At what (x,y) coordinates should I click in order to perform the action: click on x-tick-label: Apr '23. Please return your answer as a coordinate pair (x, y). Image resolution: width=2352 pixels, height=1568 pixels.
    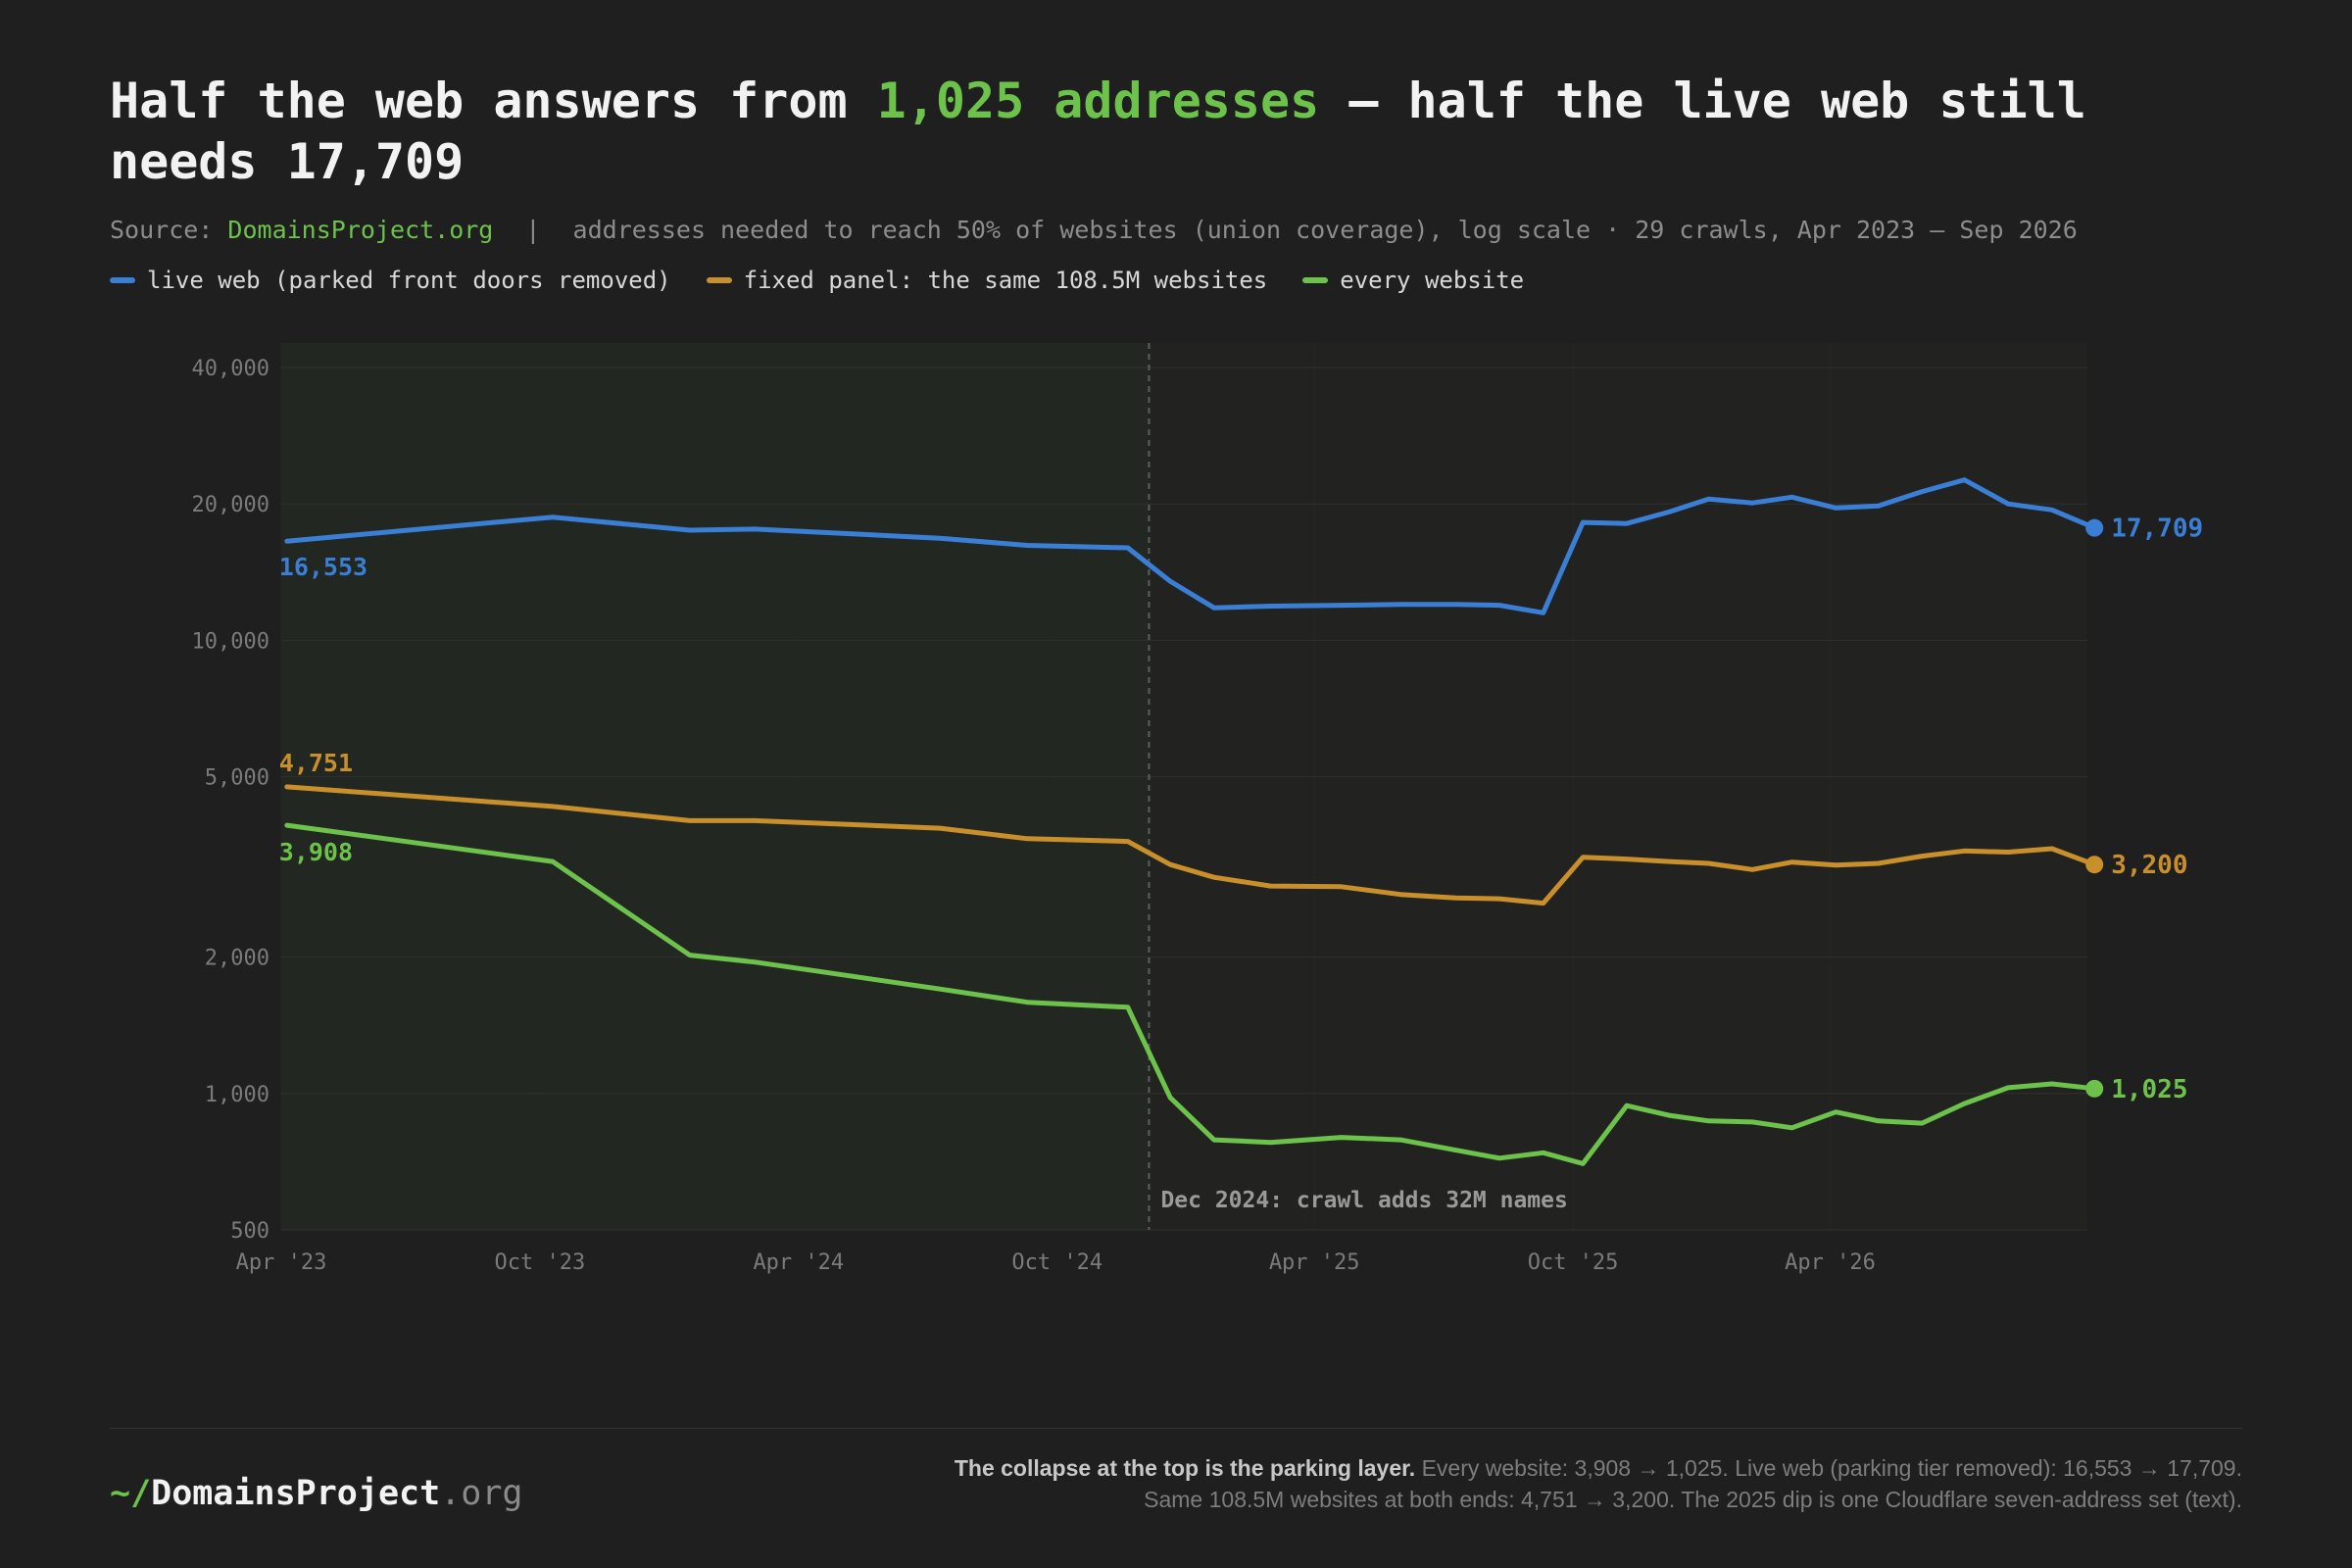
    Looking at the image, I should click on (281, 1262).